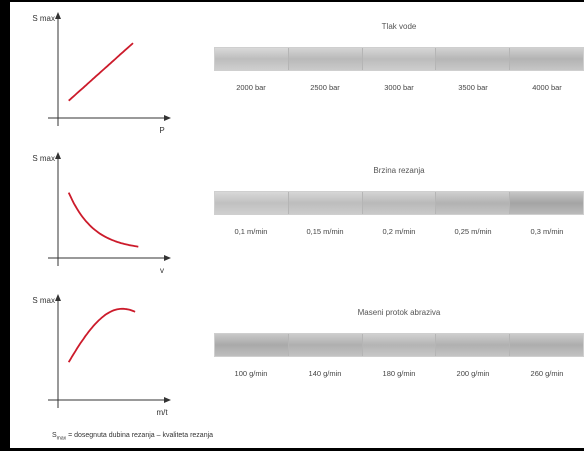 Image resolution: width=584 pixels, height=451 pixels. What do you see at coordinates (399, 26) in the screenshot?
I see `panel-title-water-pressure: Tlak vode` at bounding box center [399, 26].